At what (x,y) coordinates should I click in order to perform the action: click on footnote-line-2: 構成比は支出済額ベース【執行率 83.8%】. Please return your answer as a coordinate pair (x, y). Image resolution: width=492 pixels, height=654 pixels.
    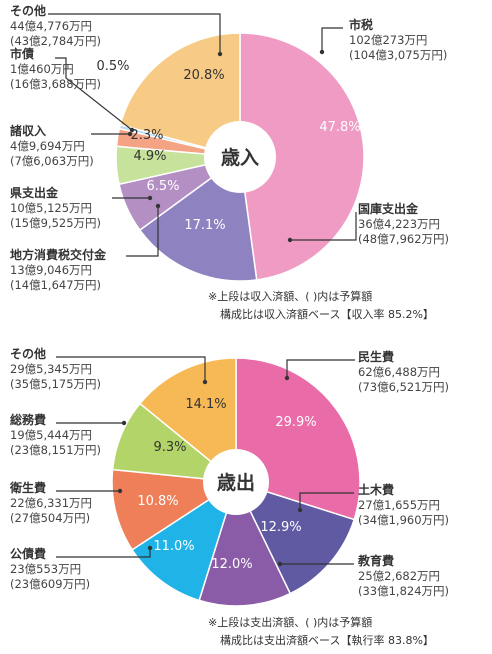
    Looking at the image, I should click on (327, 640).